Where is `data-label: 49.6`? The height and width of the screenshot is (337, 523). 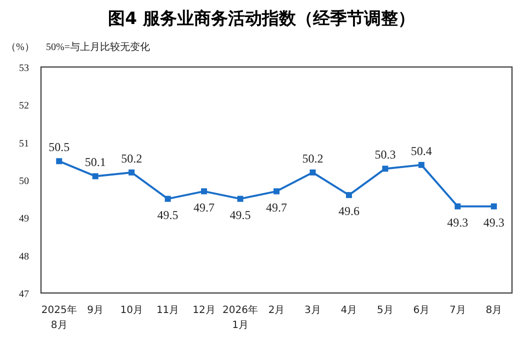
data-label: 49.6 is located at coordinates (349, 211).